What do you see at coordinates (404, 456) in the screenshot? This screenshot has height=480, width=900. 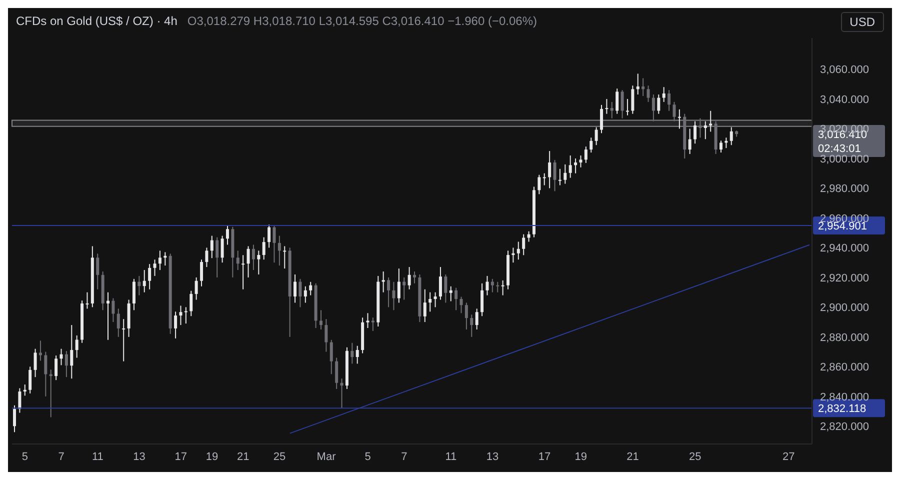 I see `x-tick-label: 7` at bounding box center [404, 456].